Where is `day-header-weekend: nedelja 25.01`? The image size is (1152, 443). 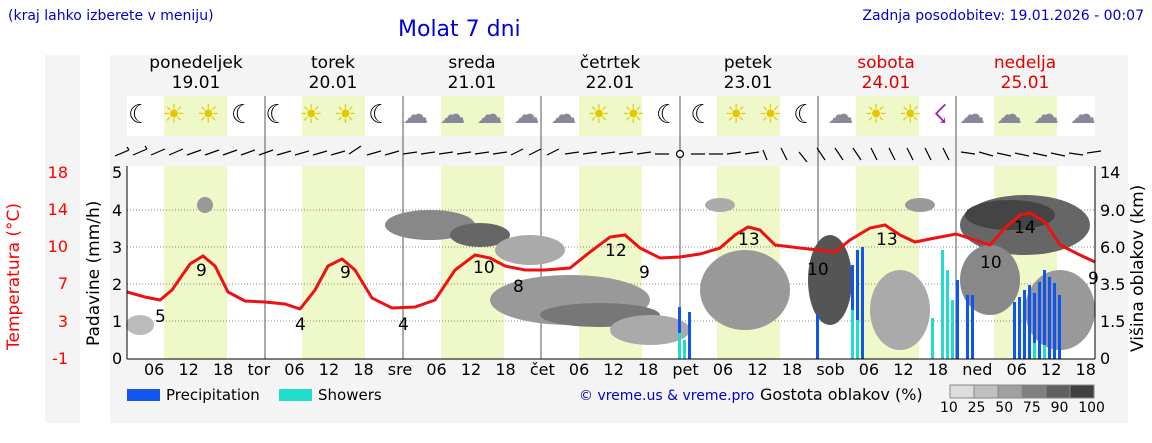
day-header-weekend: nedelja 25.01 is located at coordinates (1025, 73).